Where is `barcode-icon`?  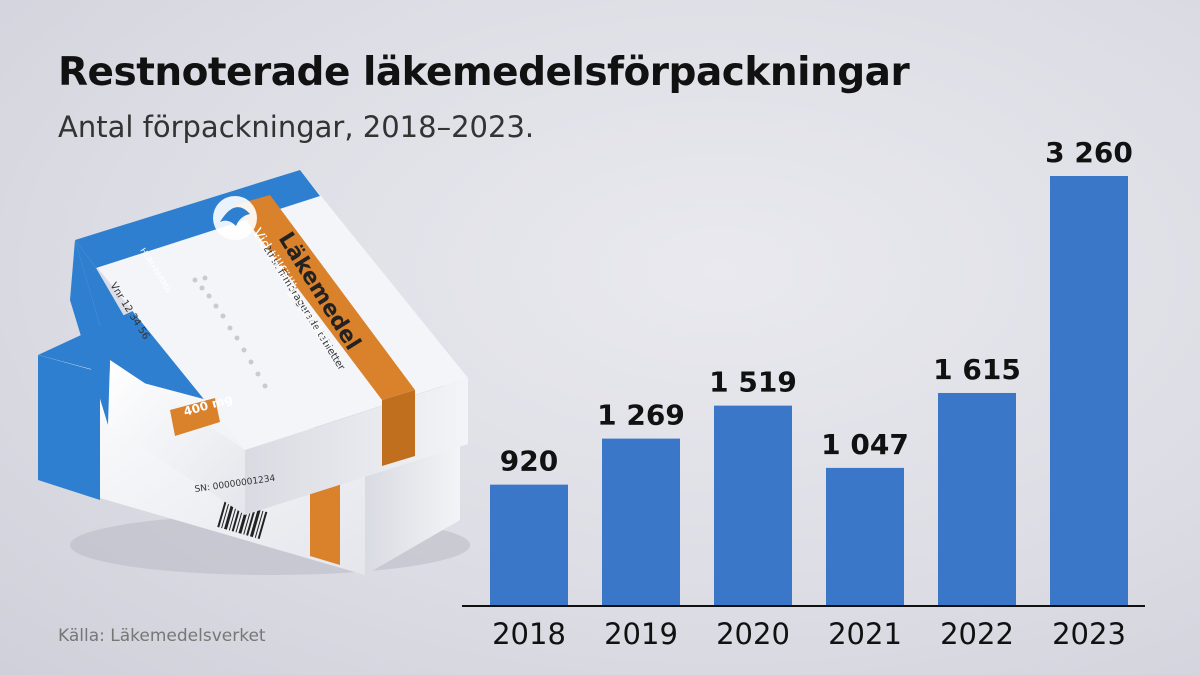 barcode-icon is located at coordinates (242, 520).